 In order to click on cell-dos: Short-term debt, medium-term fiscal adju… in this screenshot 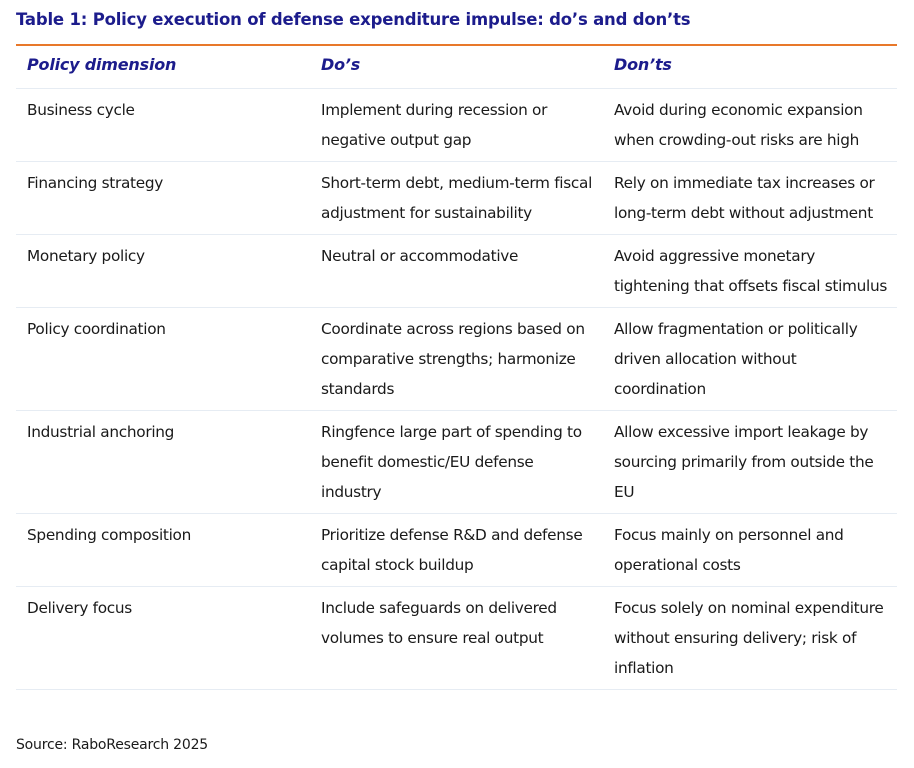, I will do `click(456, 198)`.